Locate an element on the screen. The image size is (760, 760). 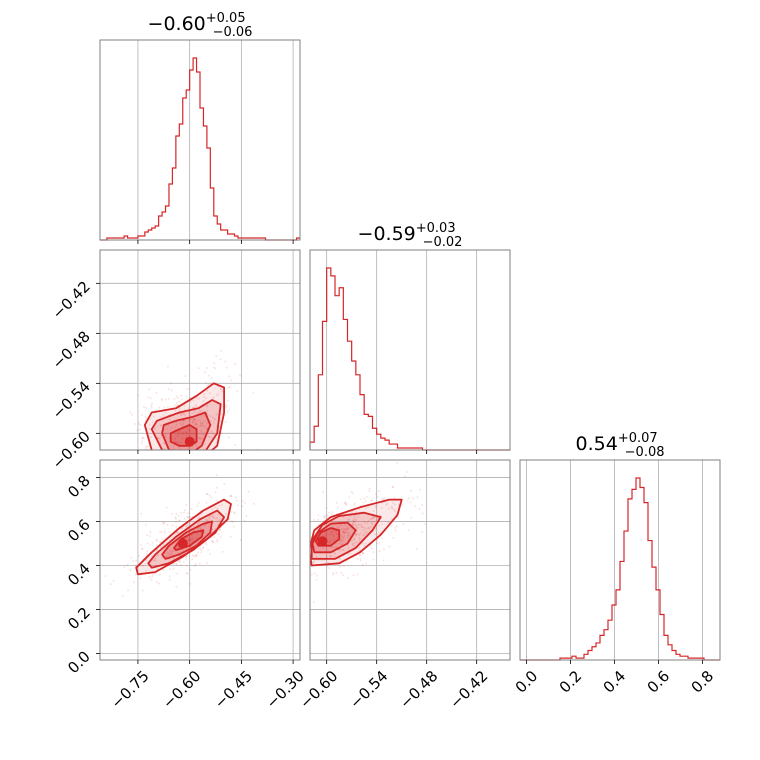
x-tick-label-param1: −0.48 is located at coordinates (418, 689).